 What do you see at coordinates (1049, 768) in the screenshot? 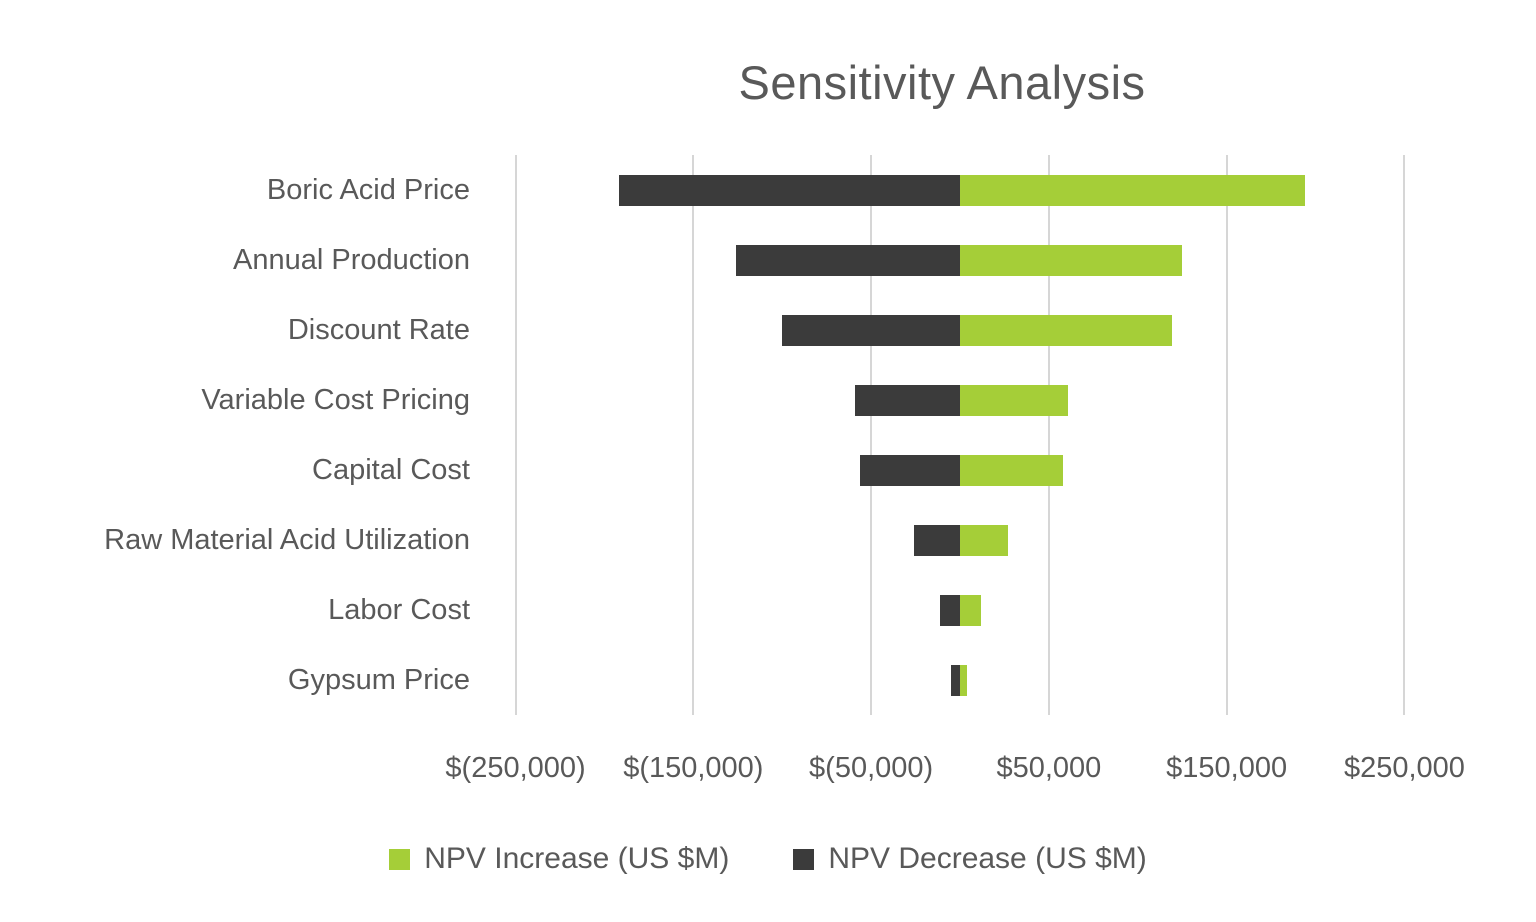
I see `x-axis-tick-label: $50,000` at bounding box center [1049, 768].